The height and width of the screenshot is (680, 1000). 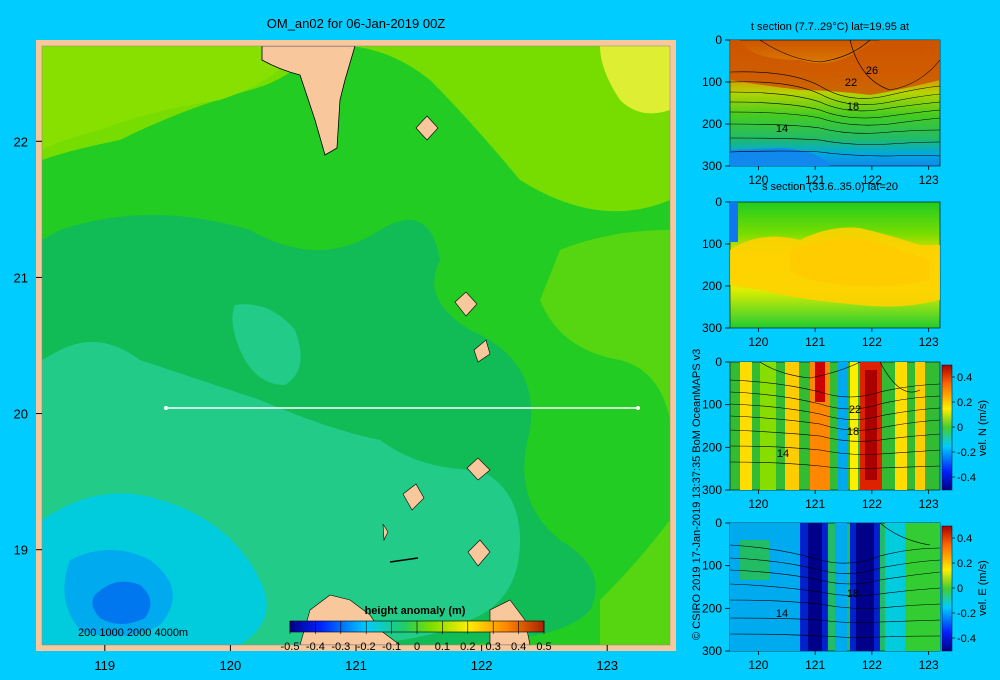 What do you see at coordinates (366, 647) in the screenshot?
I see `colorbar-tick-label: -0.2` at bounding box center [366, 647].